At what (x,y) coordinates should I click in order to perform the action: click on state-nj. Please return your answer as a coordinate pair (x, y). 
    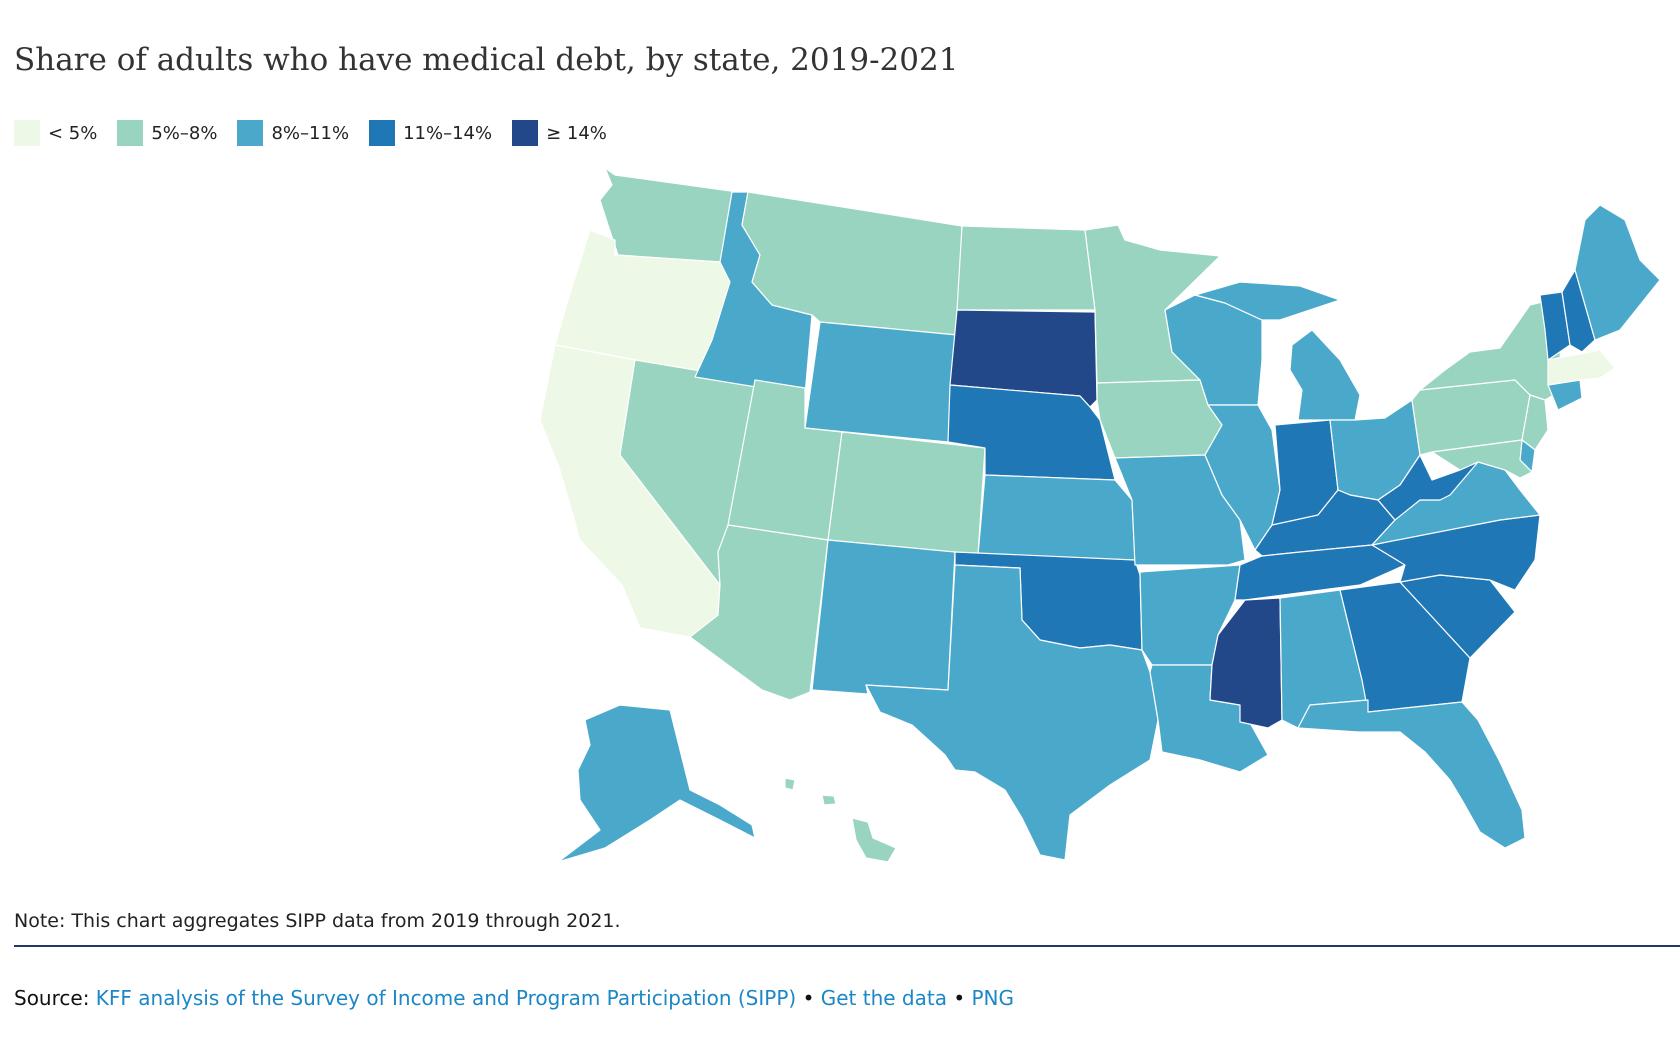
    Looking at the image, I should click on (1535, 422).